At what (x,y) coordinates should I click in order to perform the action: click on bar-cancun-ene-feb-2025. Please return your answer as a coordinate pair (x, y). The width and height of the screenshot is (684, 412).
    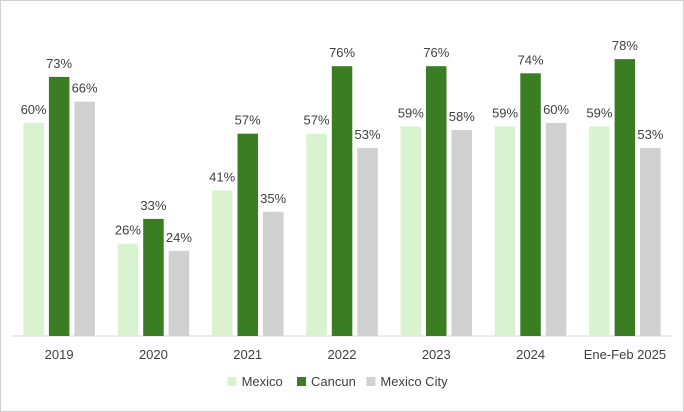
    Looking at the image, I should click on (625, 197).